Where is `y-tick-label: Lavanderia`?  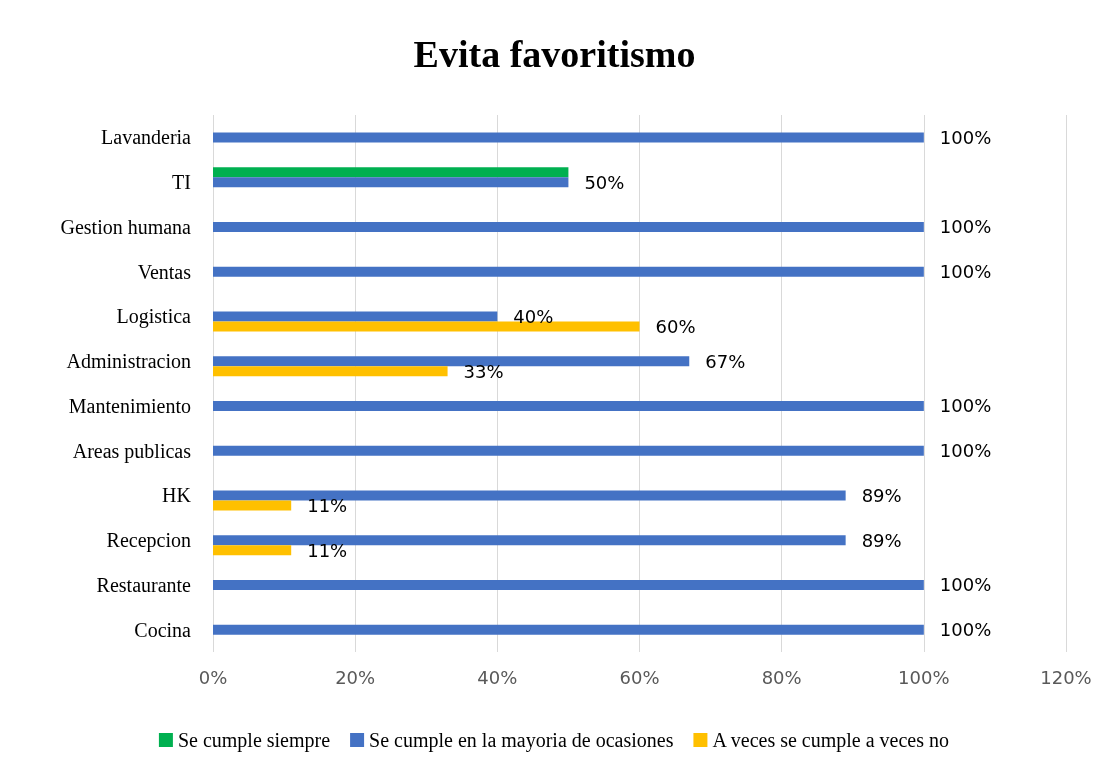 y-tick-label: Lavanderia is located at coordinates (146, 137).